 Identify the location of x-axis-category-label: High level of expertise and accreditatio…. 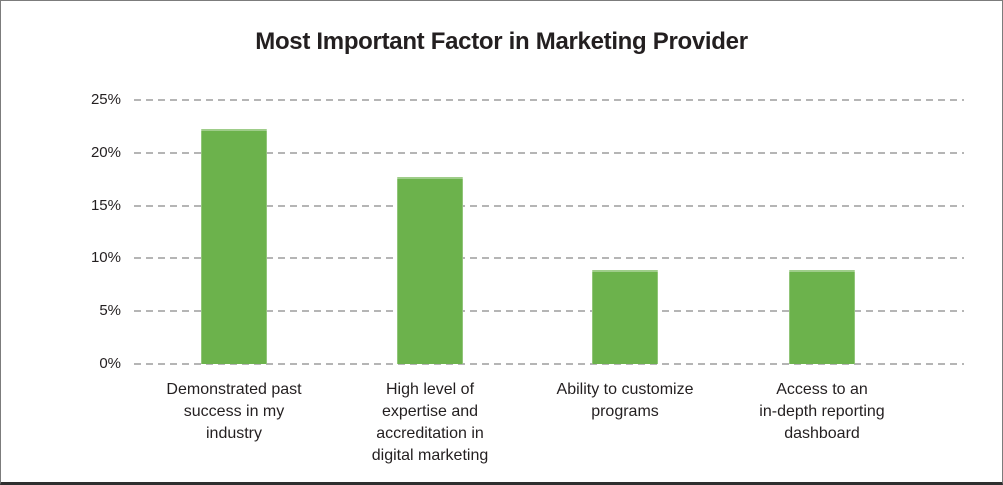
(430, 422).